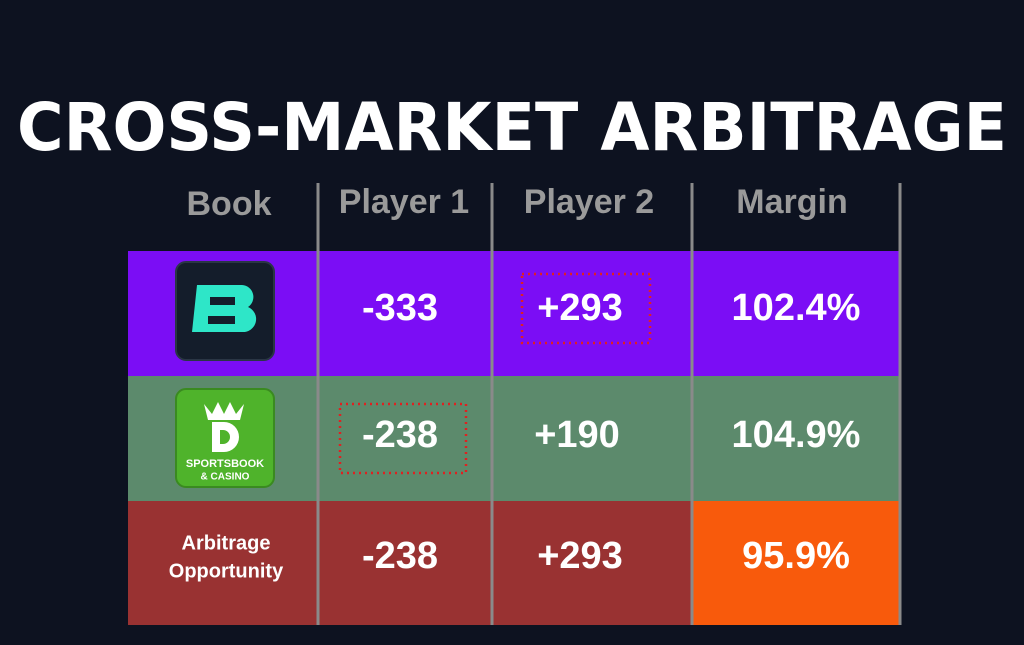  I want to click on book-label: Opportunity, so click(226, 571).